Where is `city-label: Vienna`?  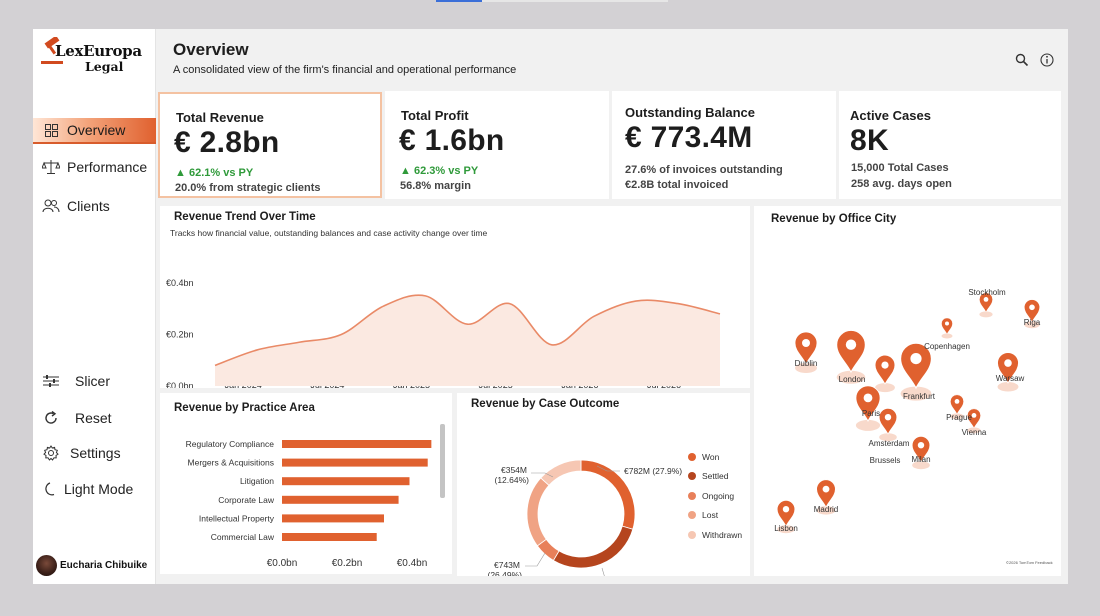 city-label: Vienna is located at coordinates (974, 432).